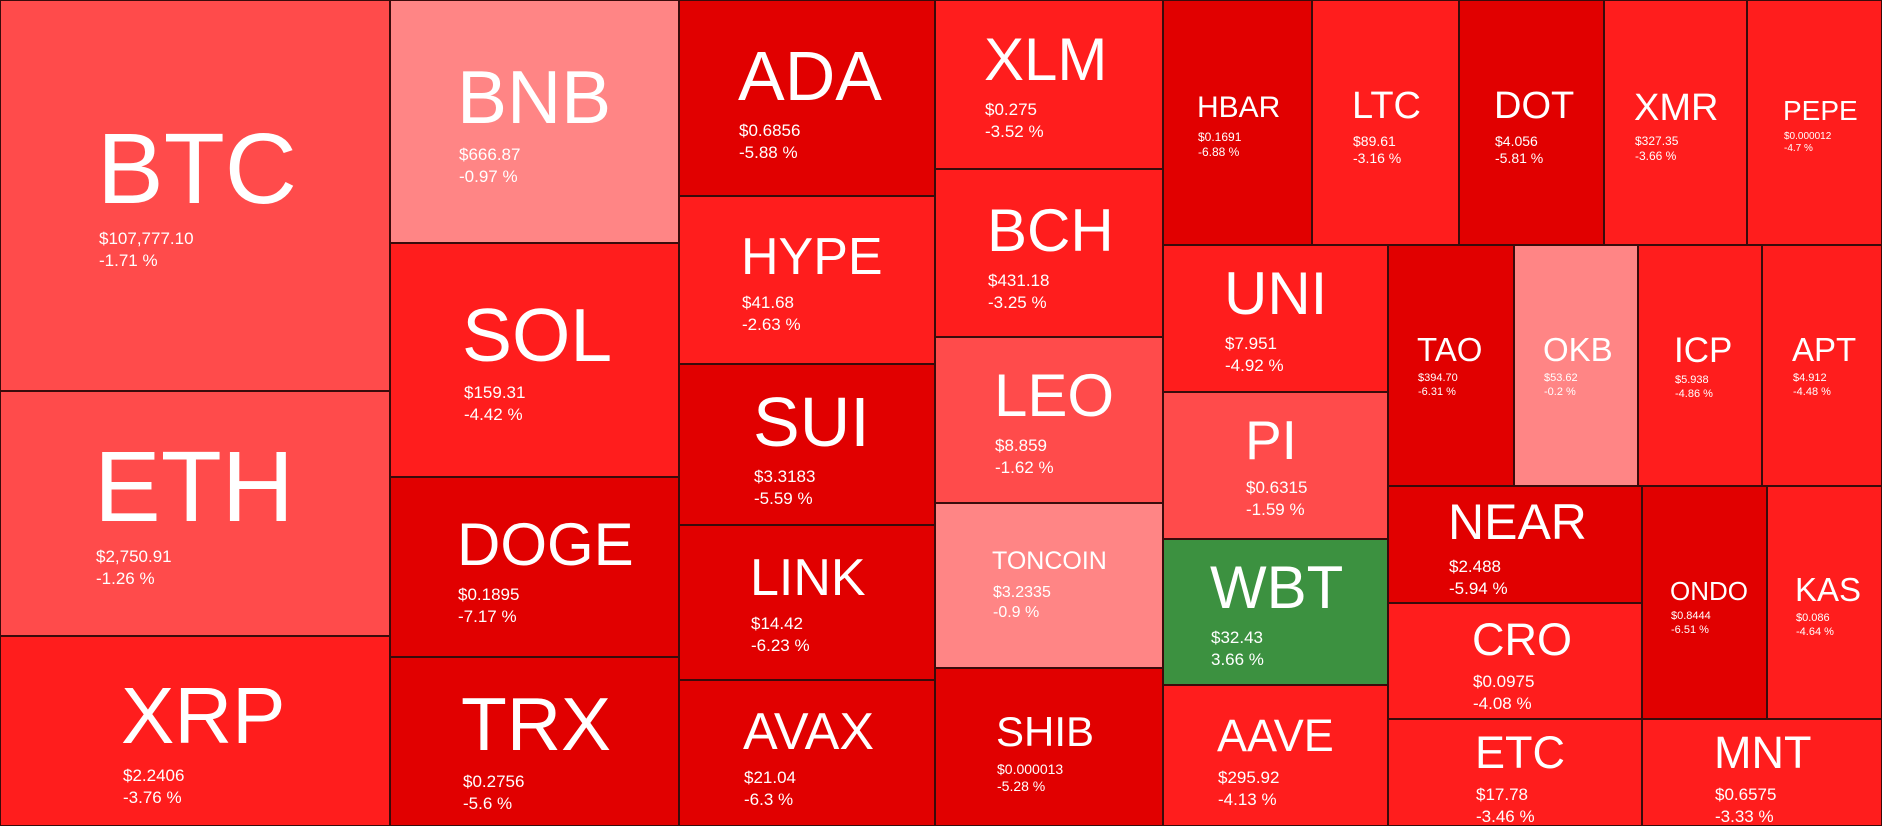 Image resolution: width=1882 pixels, height=826 pixels. What do you see at coordinates (1515, 772) in the screenshot?
I see `tile-etc: ETC $17.78 -3.46 %` at bounding box center [1515, 772].